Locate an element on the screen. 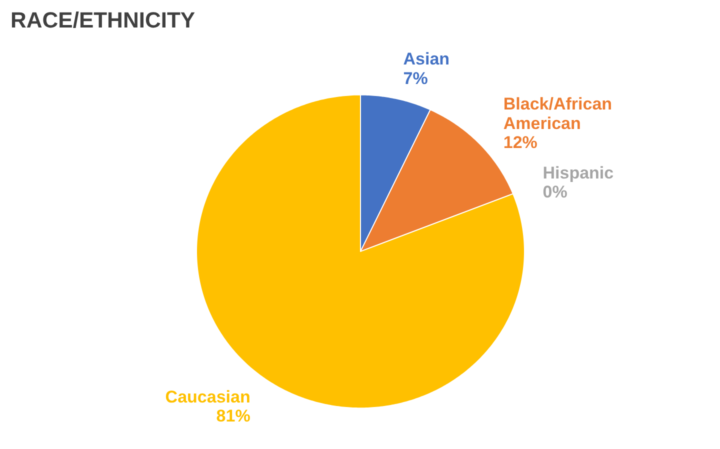 This screenshot has width=720, height=449. slice-label: Asian is located at coordinates (426, 59).